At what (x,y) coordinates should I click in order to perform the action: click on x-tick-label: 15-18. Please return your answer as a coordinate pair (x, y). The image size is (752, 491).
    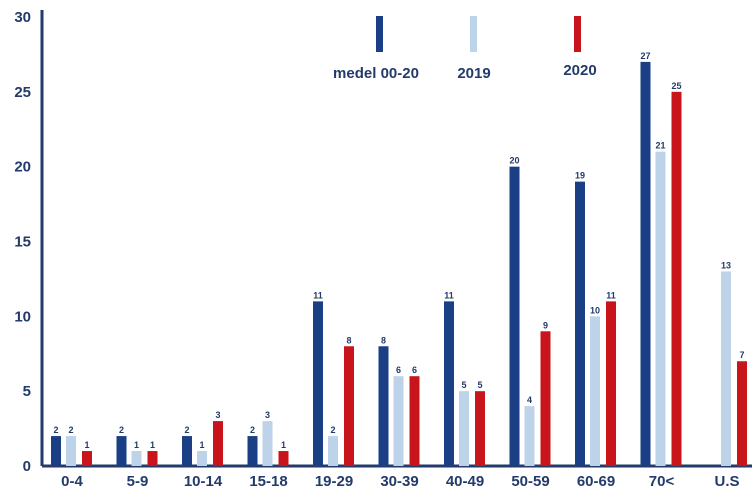
    Looking at the image, I should click on (268, 481).